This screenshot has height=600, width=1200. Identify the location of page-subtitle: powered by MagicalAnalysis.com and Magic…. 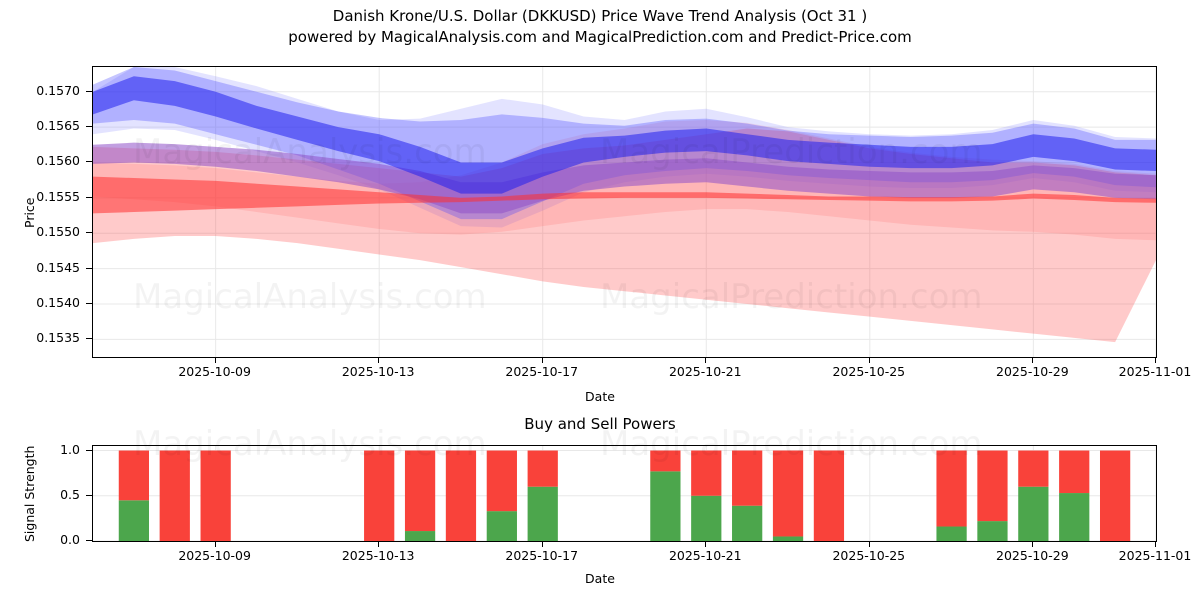
(600, 37).